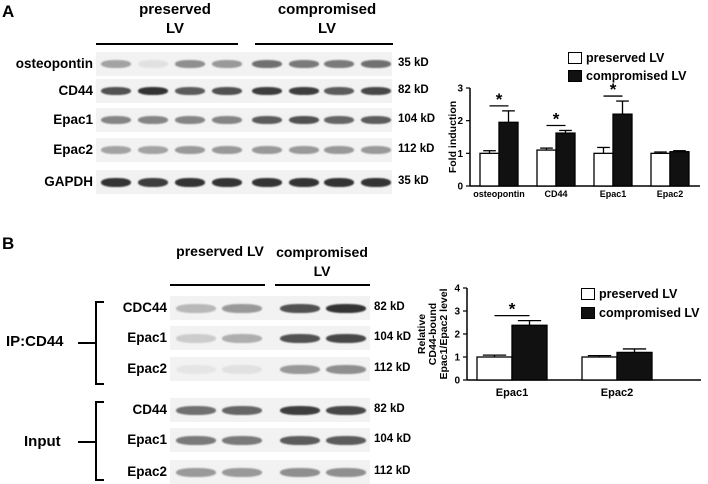  I want to click on panel-b-group-compromised-line2: LV, so click(322, 271).